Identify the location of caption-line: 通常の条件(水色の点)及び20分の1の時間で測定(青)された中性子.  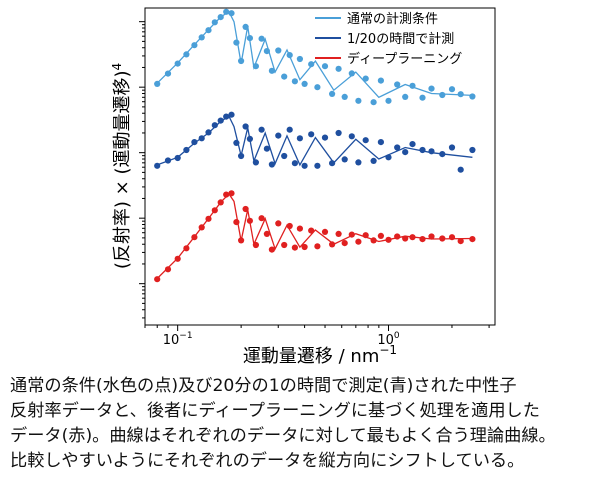
(263, 386).